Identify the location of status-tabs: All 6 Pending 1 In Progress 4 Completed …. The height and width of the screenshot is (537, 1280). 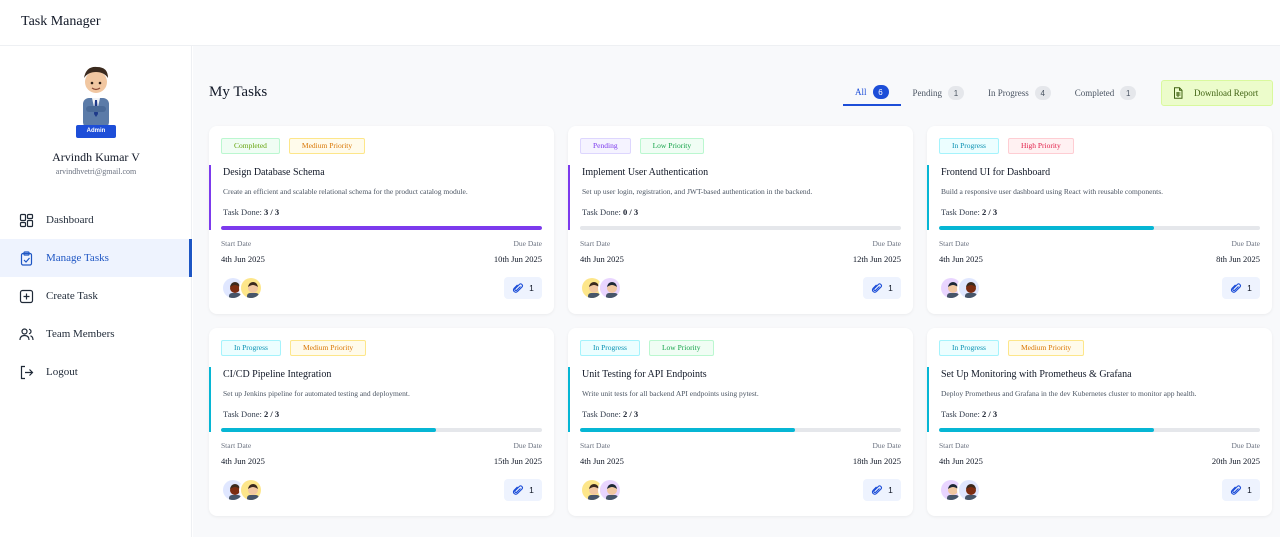
(995, 93).